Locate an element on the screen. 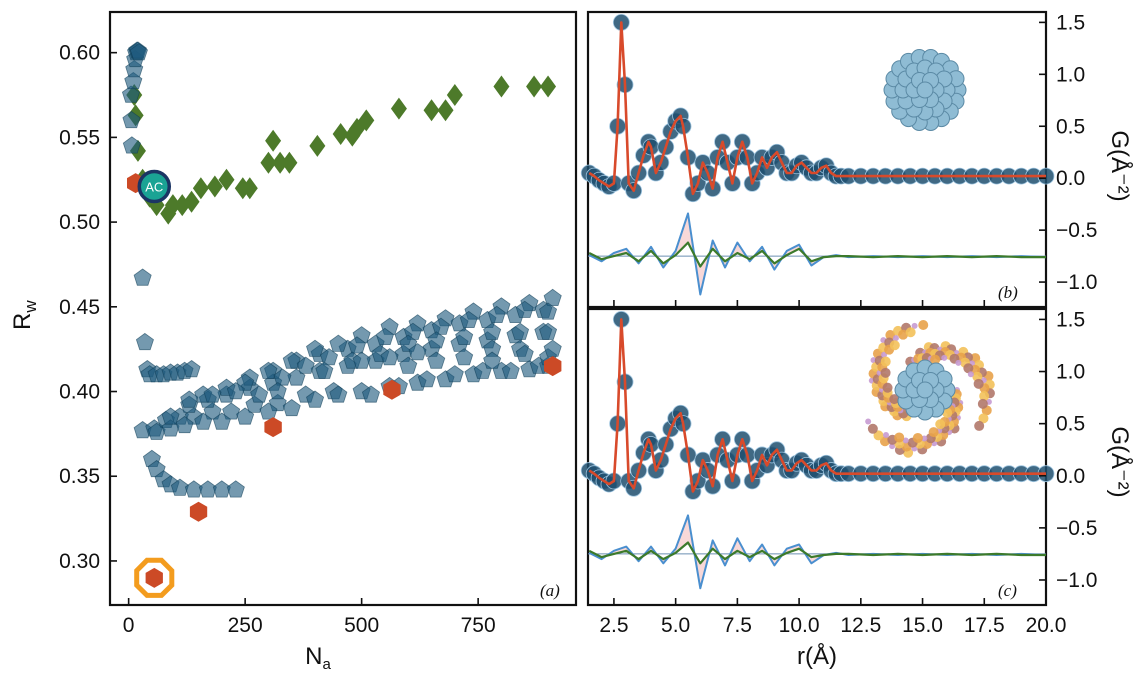 Image resolution: width=1139 pixels, height=674 pixels. xtick-label: 7.5 is located at coordinates (737, 625).